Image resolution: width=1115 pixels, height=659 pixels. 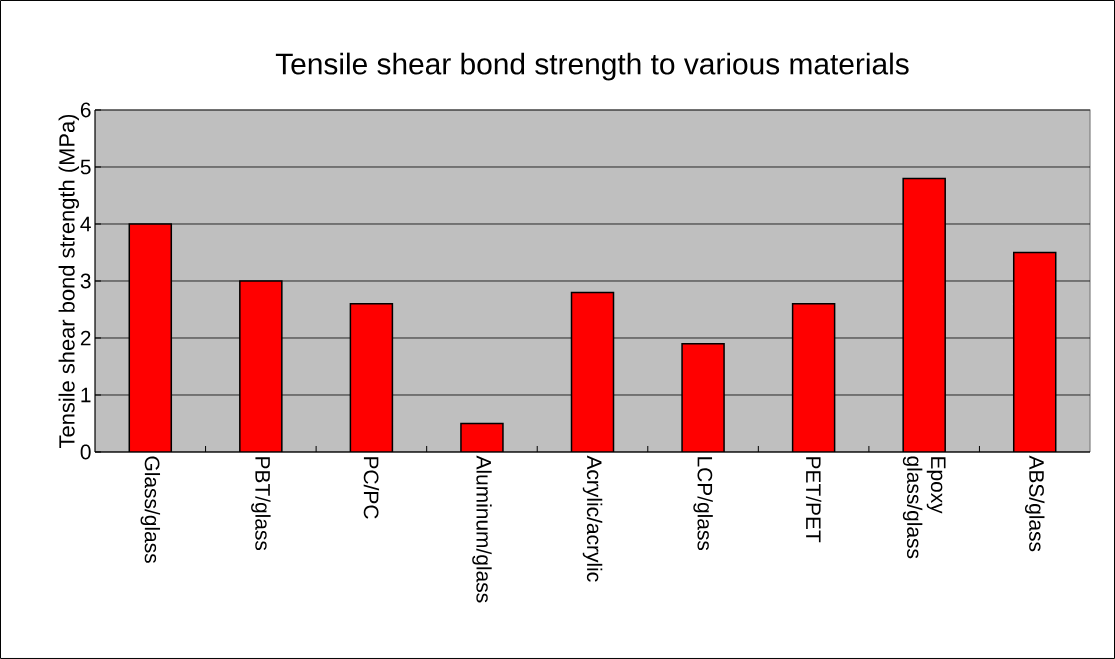 What do you see at coordinates (371, 488) in the screenshot?
I see `x-tick-label: PC/PC` at bounding box center [371, 488].